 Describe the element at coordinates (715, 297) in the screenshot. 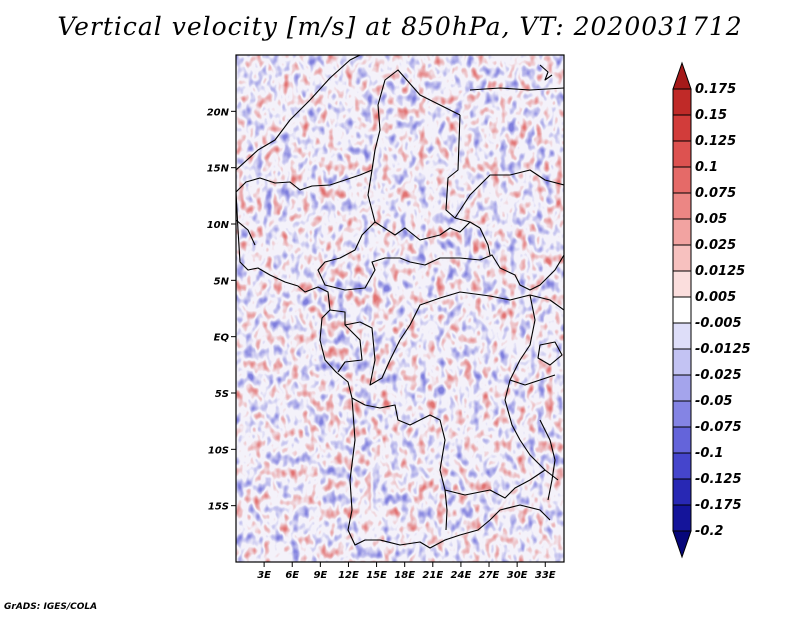

I see `colorbar-label: 0.005` at that location.